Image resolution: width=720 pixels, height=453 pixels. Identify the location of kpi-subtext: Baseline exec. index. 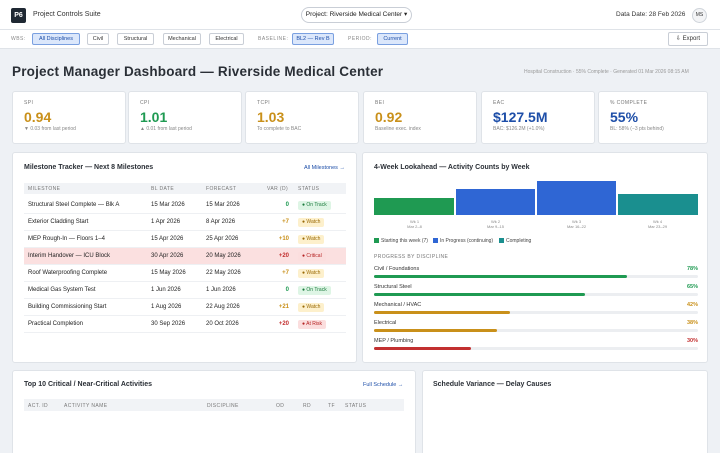
(398, 129).